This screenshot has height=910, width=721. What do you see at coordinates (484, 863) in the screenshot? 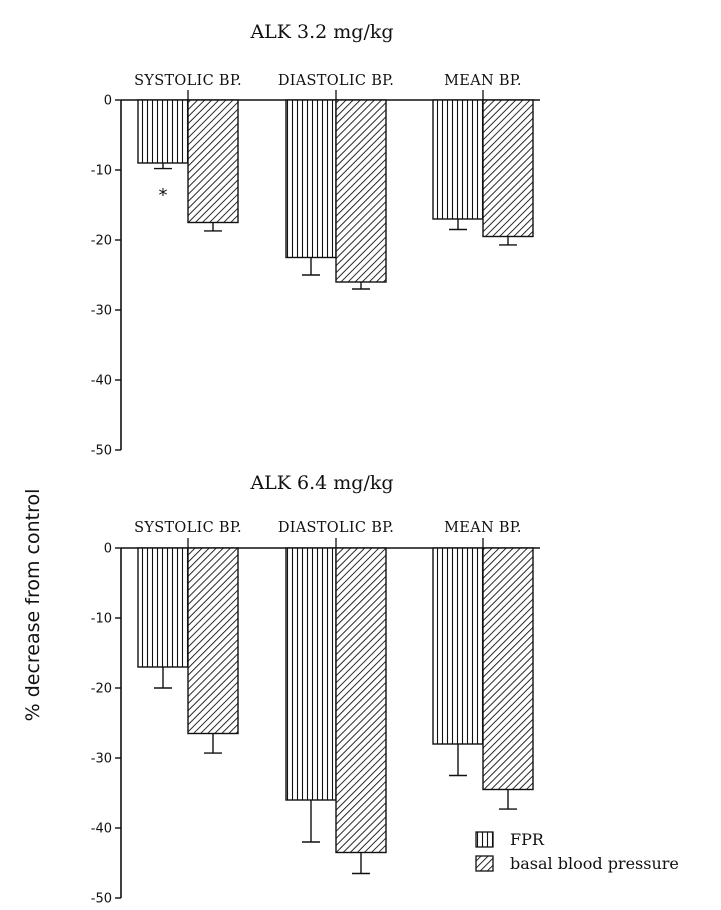
I see `legend-swatch-basal-bp` at bounding box center [484, 863].